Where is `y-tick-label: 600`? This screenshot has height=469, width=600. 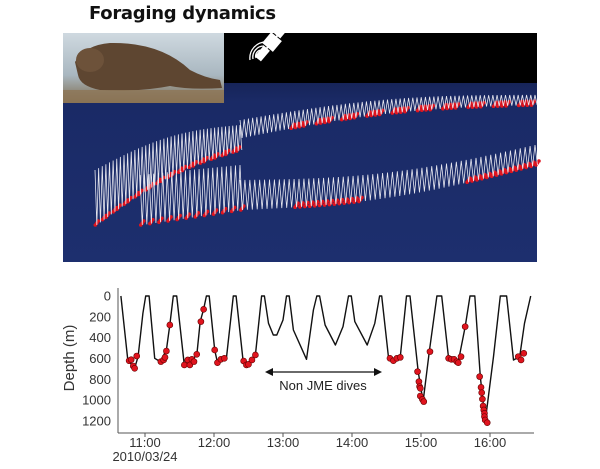 y-tick-label: 600 is located at coordinates (100, 358).